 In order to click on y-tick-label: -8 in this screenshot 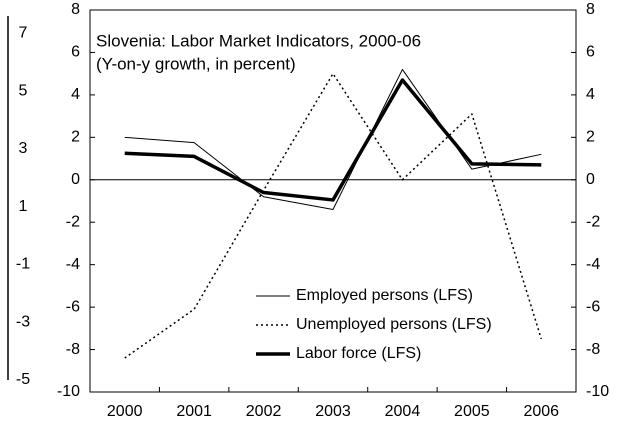, I will do `click(73, 349)`.